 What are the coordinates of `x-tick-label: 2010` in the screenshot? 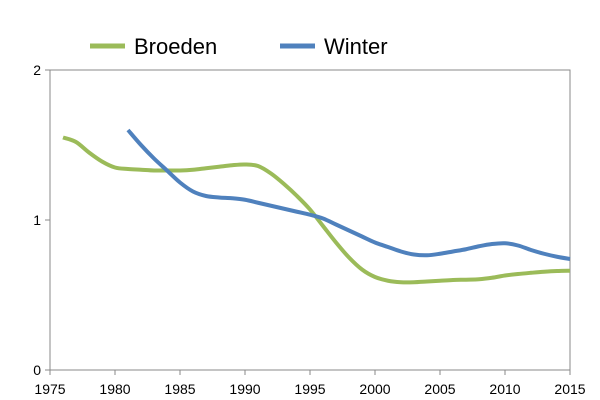 It's located at (504, 389).